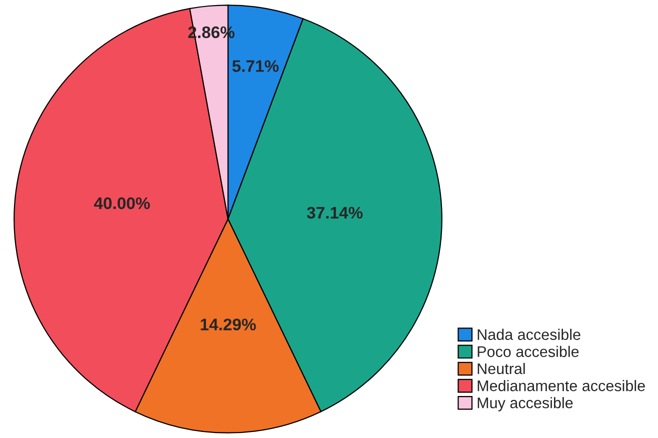  Describe the element at coordinates (334, 212) in the screenshot. I see `data-label: 37.14%` at that location.